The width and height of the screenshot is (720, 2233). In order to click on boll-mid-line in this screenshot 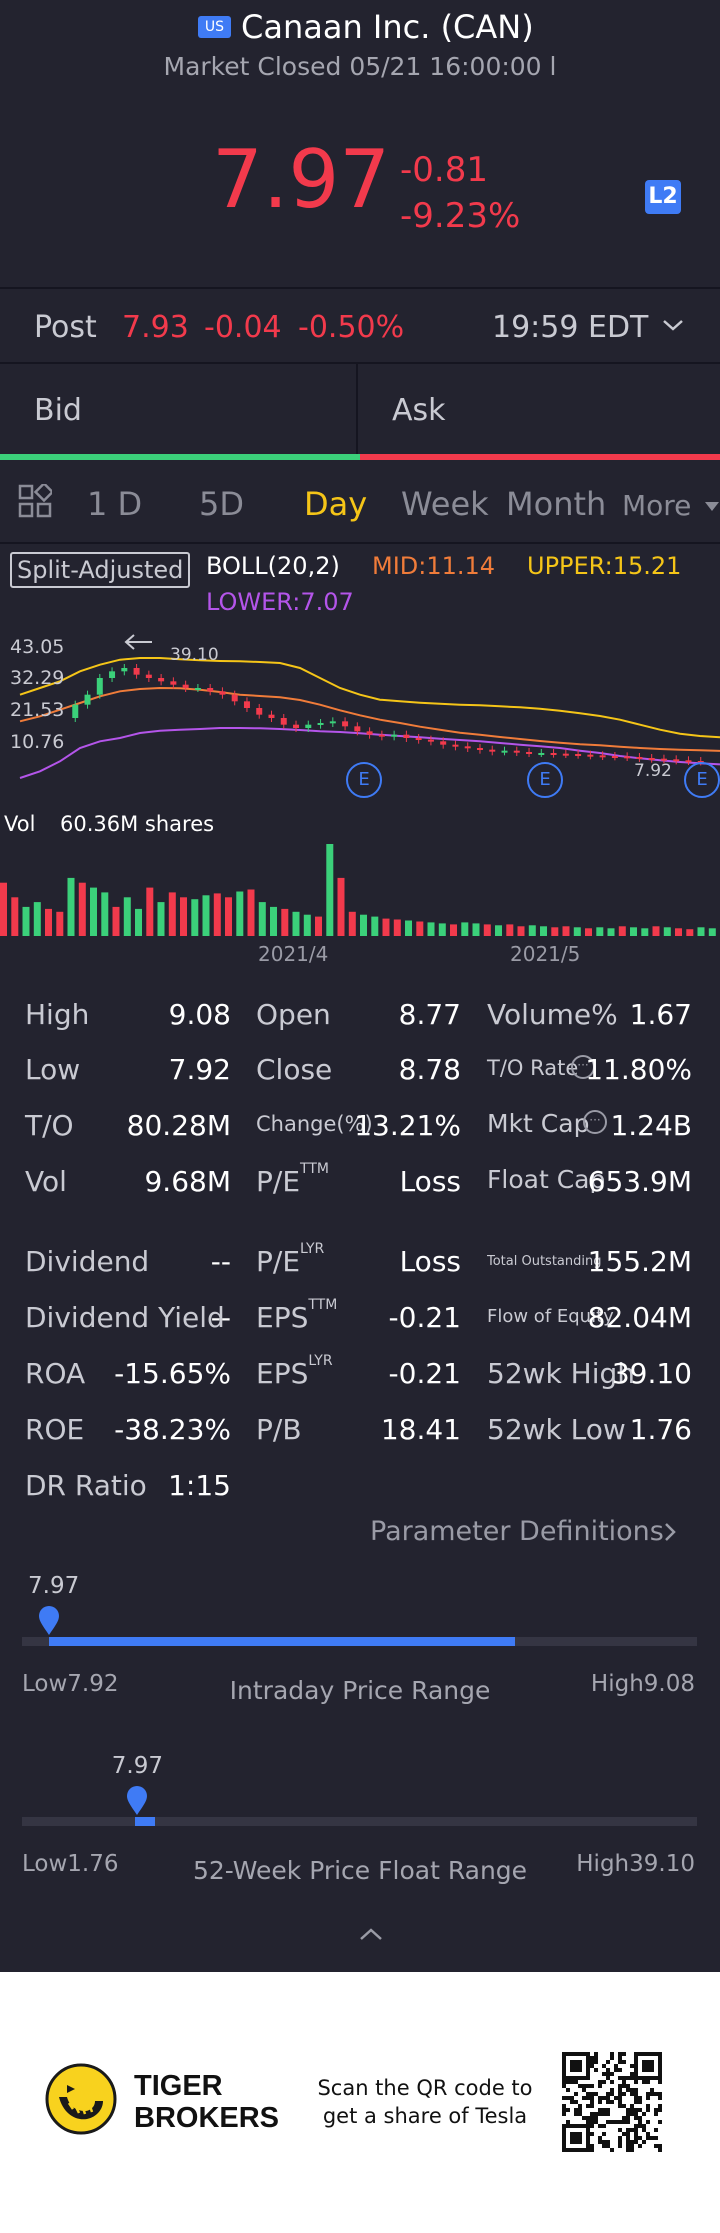, I will do `click(369, 719)`.